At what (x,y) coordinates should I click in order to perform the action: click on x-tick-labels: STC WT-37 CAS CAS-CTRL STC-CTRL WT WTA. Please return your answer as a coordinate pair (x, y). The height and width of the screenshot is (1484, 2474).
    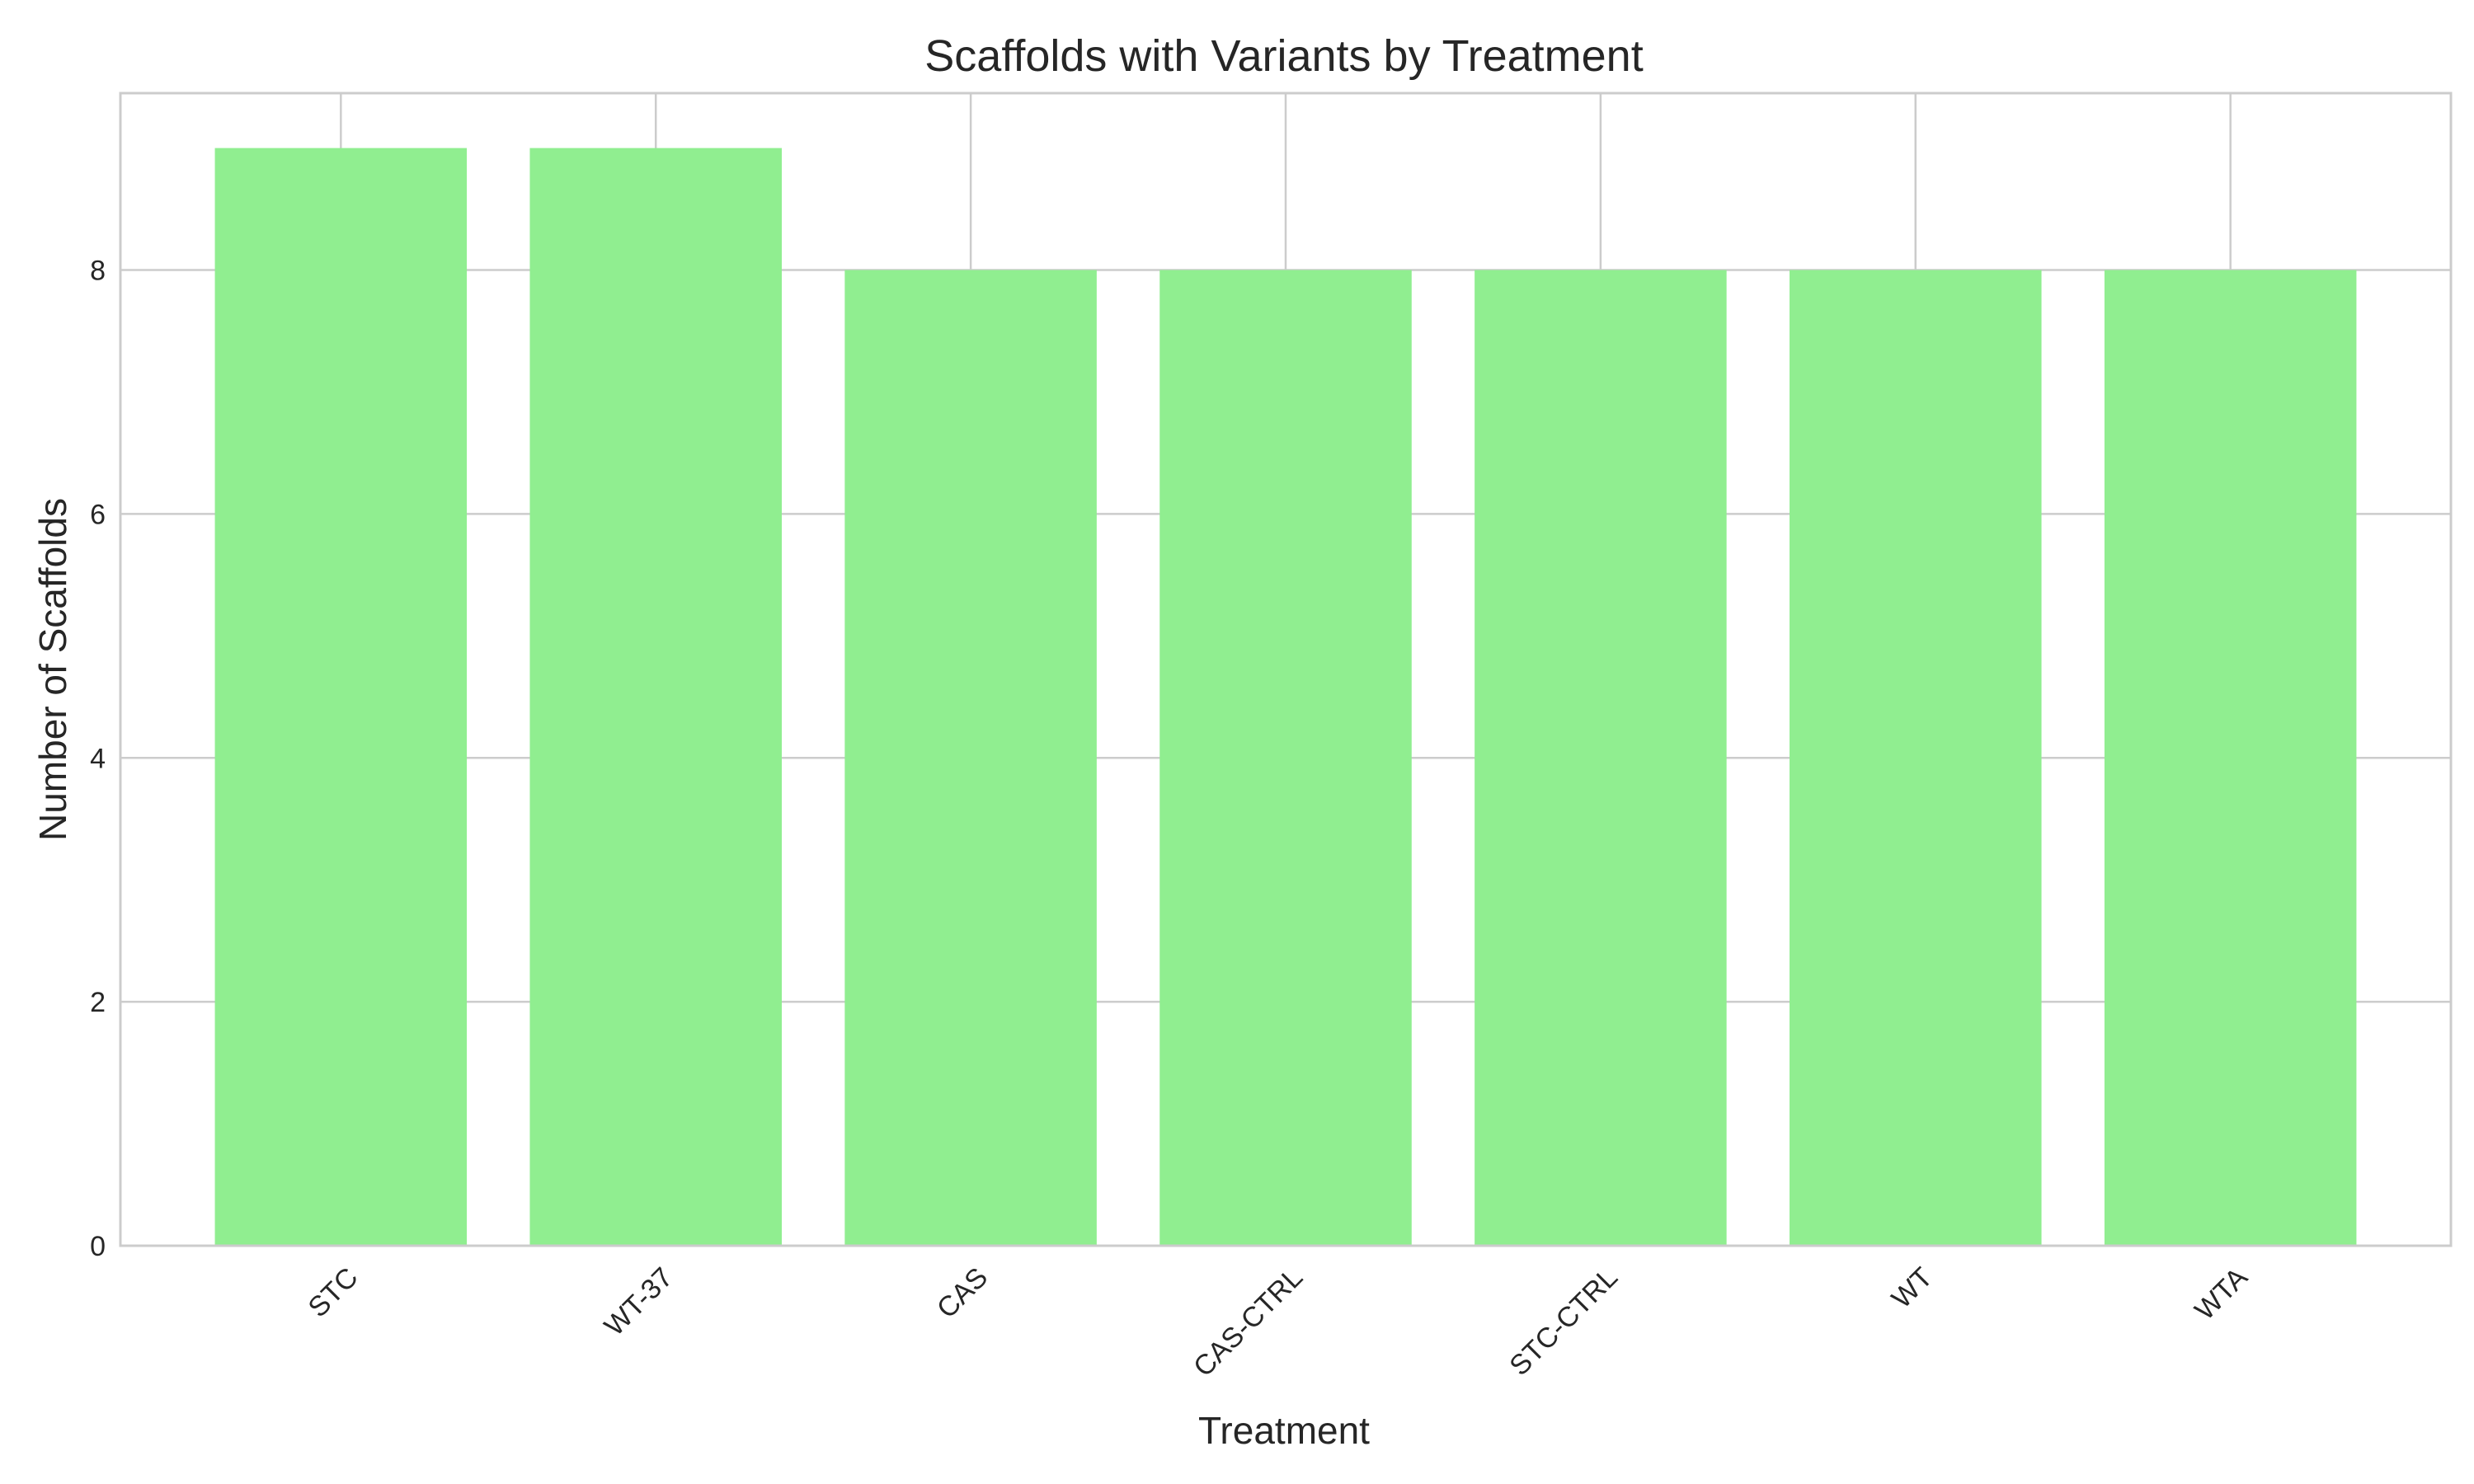
    Looking at the image, I should click on (1279, 1322).